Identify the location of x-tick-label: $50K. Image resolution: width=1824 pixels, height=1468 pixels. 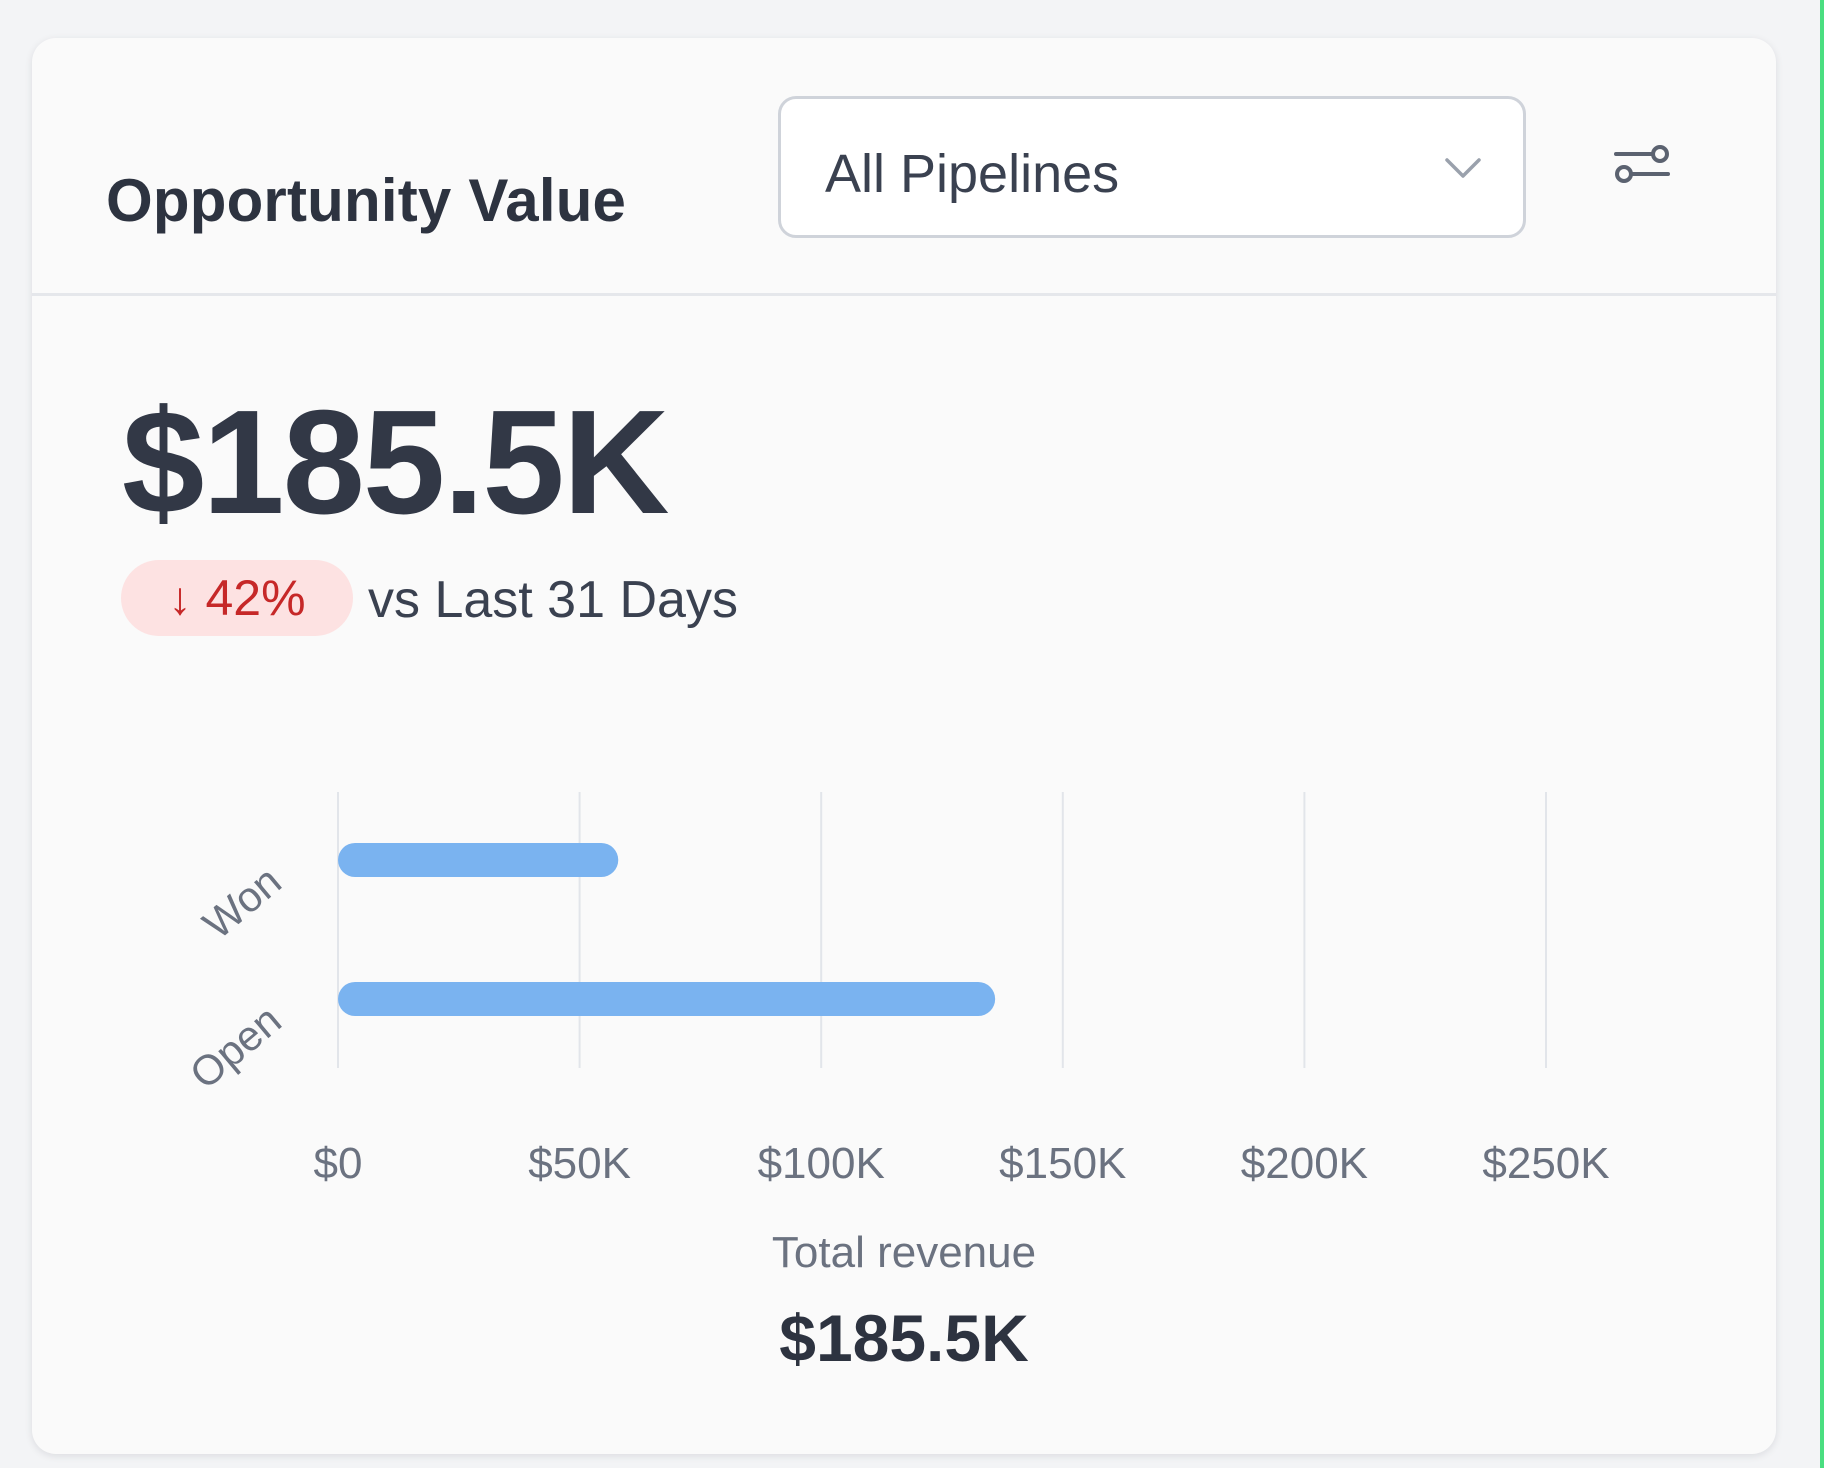
(579, 1163).